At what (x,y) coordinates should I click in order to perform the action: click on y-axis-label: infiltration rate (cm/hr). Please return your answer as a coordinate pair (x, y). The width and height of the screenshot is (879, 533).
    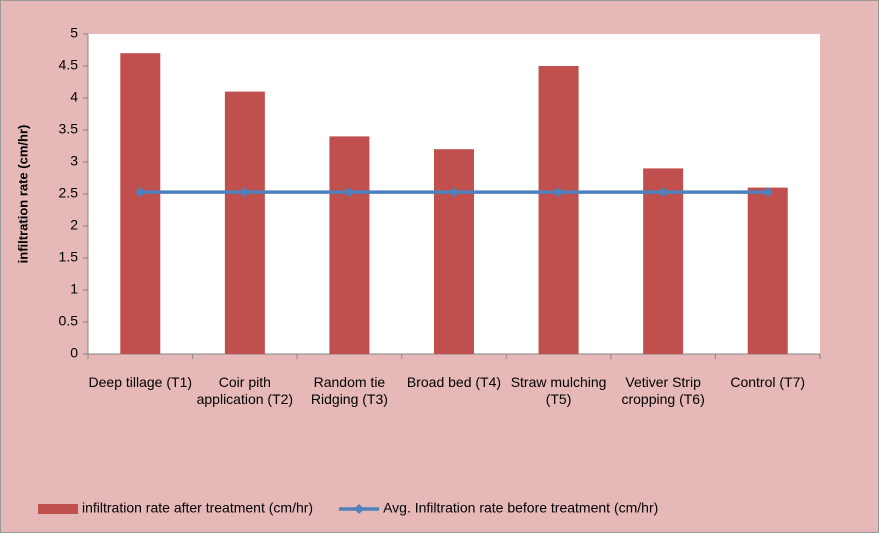
    Looking at the image, I should click on (22, 194).